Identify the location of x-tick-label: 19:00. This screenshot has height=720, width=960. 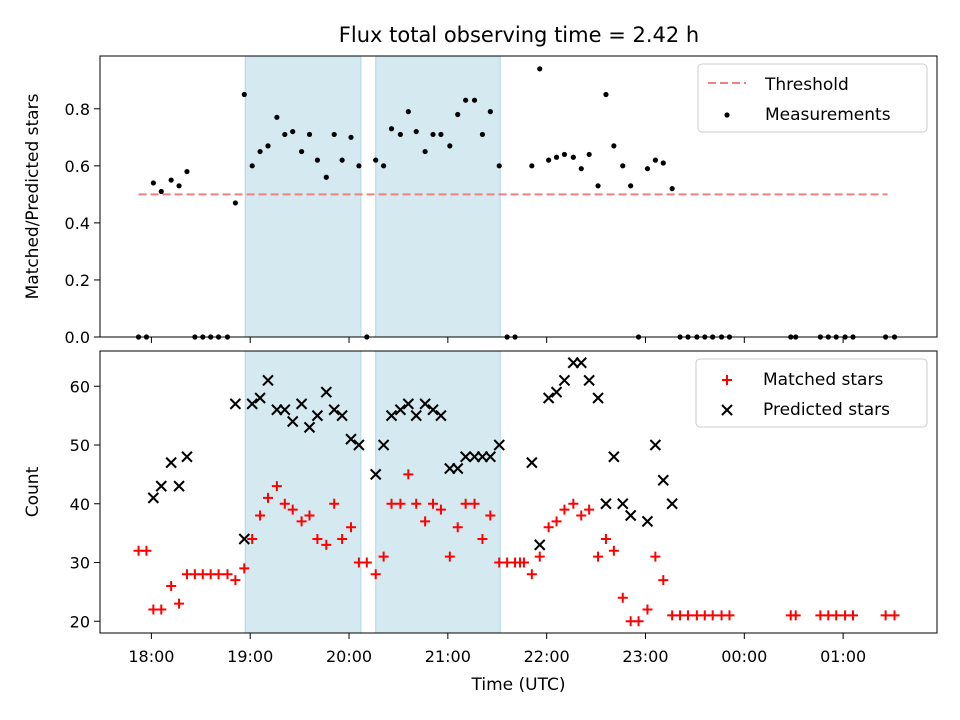
(250, 656).